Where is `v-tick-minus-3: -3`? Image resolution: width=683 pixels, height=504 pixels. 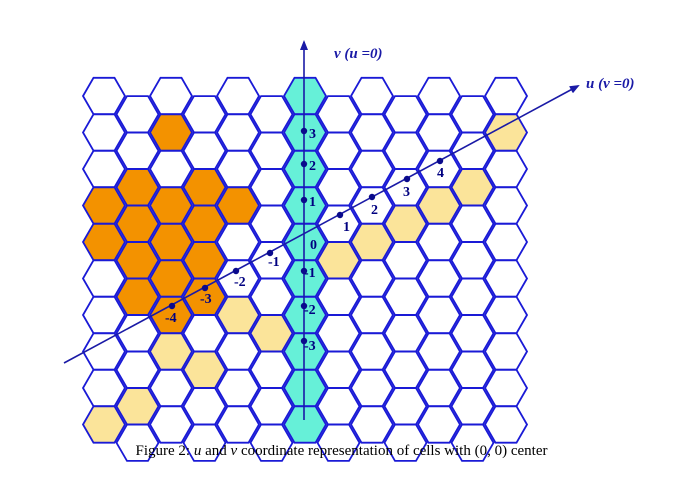
v-tick-minus-3: -3 is located at coordinates (310, 346).